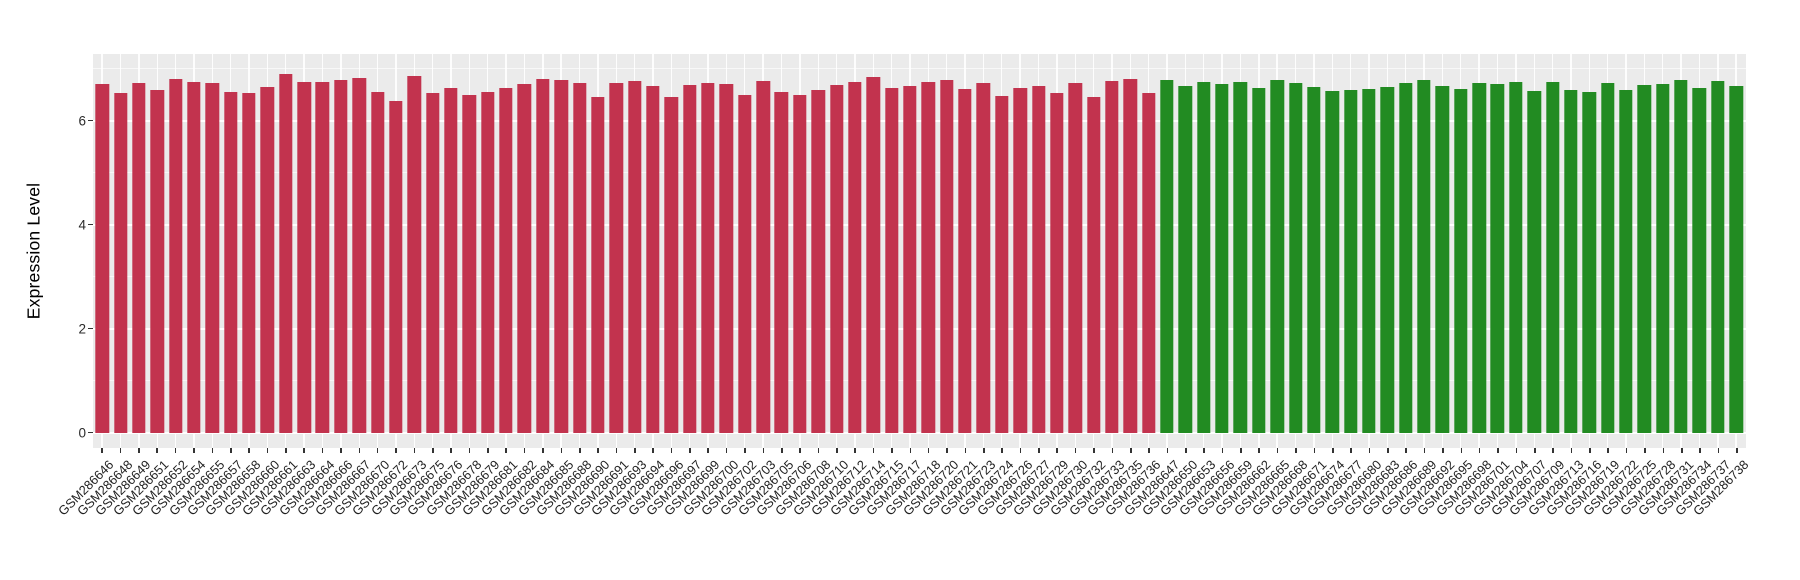 The width and height of the screenshot is (1800, 580). What do you see at coordinates (919, 172) in the screenshot?
I see `gridline-minor` at bounding box center [919, 172].